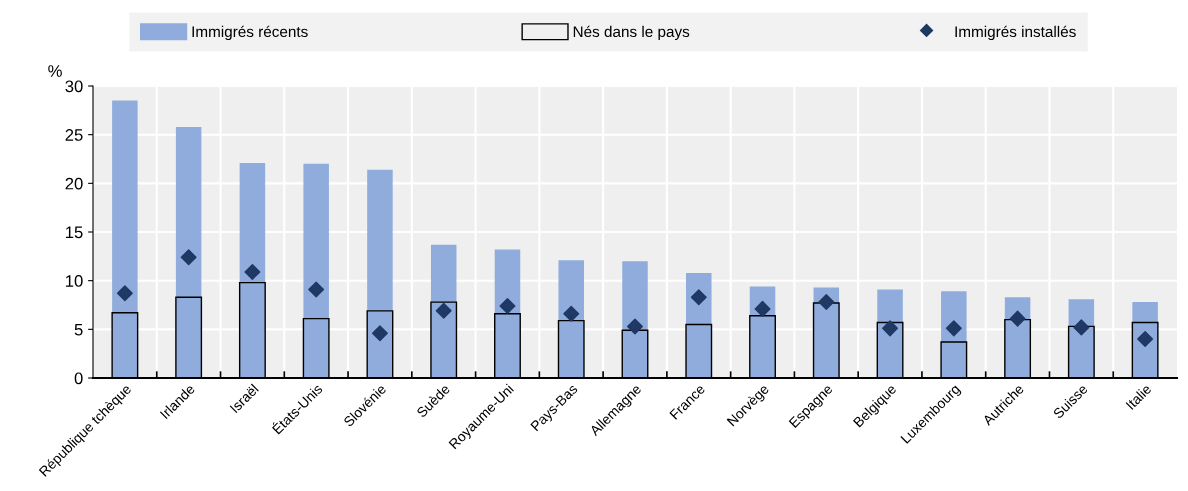 The width and height of the screenshot is (1188, 491). What do you see at coordinates (74, 135) in the screenshot?
I see `y-tick-label: 25` at bounding box center [74, 135].